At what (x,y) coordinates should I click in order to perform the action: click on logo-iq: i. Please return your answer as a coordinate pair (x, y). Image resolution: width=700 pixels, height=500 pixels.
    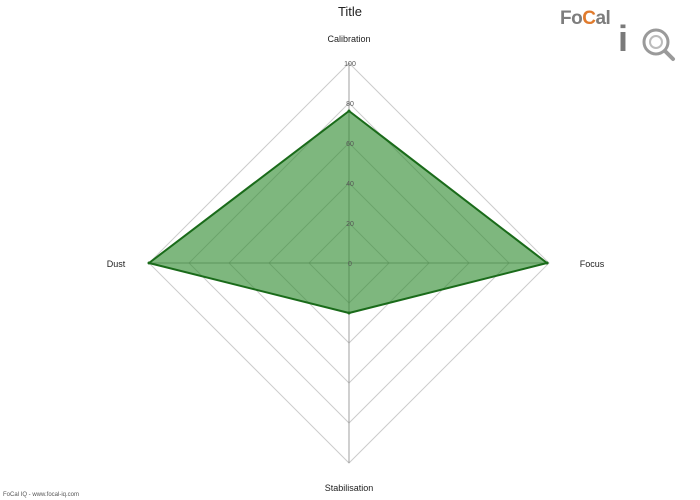
    Looking at the image, I should click on (623, 38).